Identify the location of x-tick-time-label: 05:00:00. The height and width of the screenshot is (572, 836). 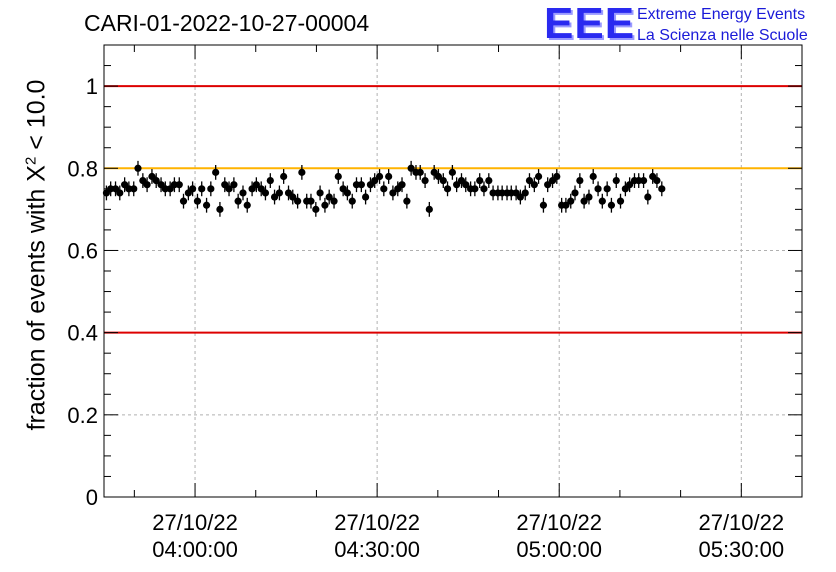
(559, 549).